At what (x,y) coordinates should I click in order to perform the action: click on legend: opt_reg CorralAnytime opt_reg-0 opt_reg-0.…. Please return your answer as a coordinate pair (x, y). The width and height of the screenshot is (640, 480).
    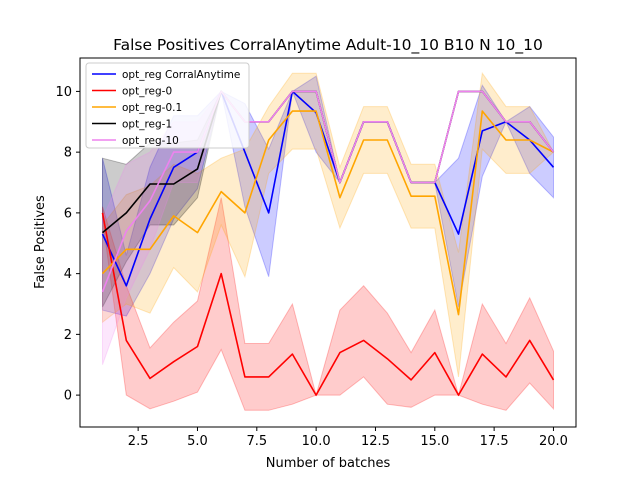
    Looking at the image, I should click on (167, 105).